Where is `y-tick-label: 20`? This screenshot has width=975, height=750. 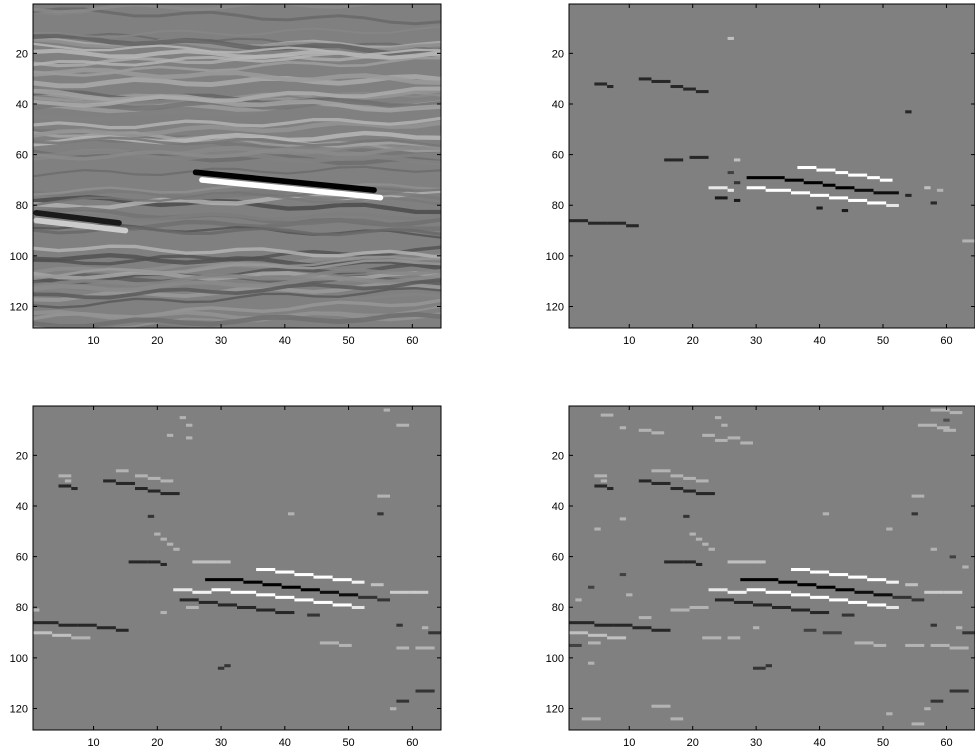
y-tick-label: 20 is located at coordinates (558, 54).